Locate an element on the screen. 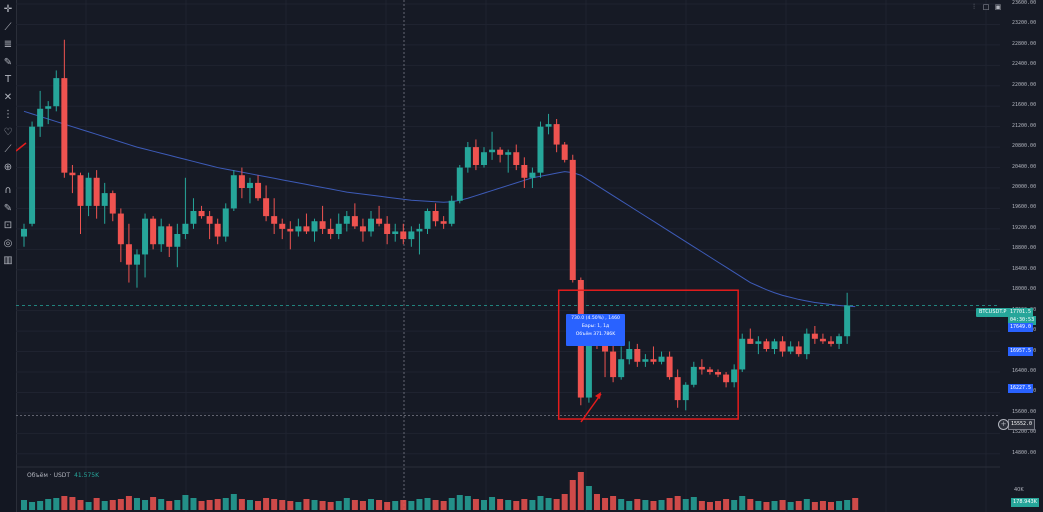  volume-legend: Объём · USDT 41.575K is located at coordinates (63, 475).